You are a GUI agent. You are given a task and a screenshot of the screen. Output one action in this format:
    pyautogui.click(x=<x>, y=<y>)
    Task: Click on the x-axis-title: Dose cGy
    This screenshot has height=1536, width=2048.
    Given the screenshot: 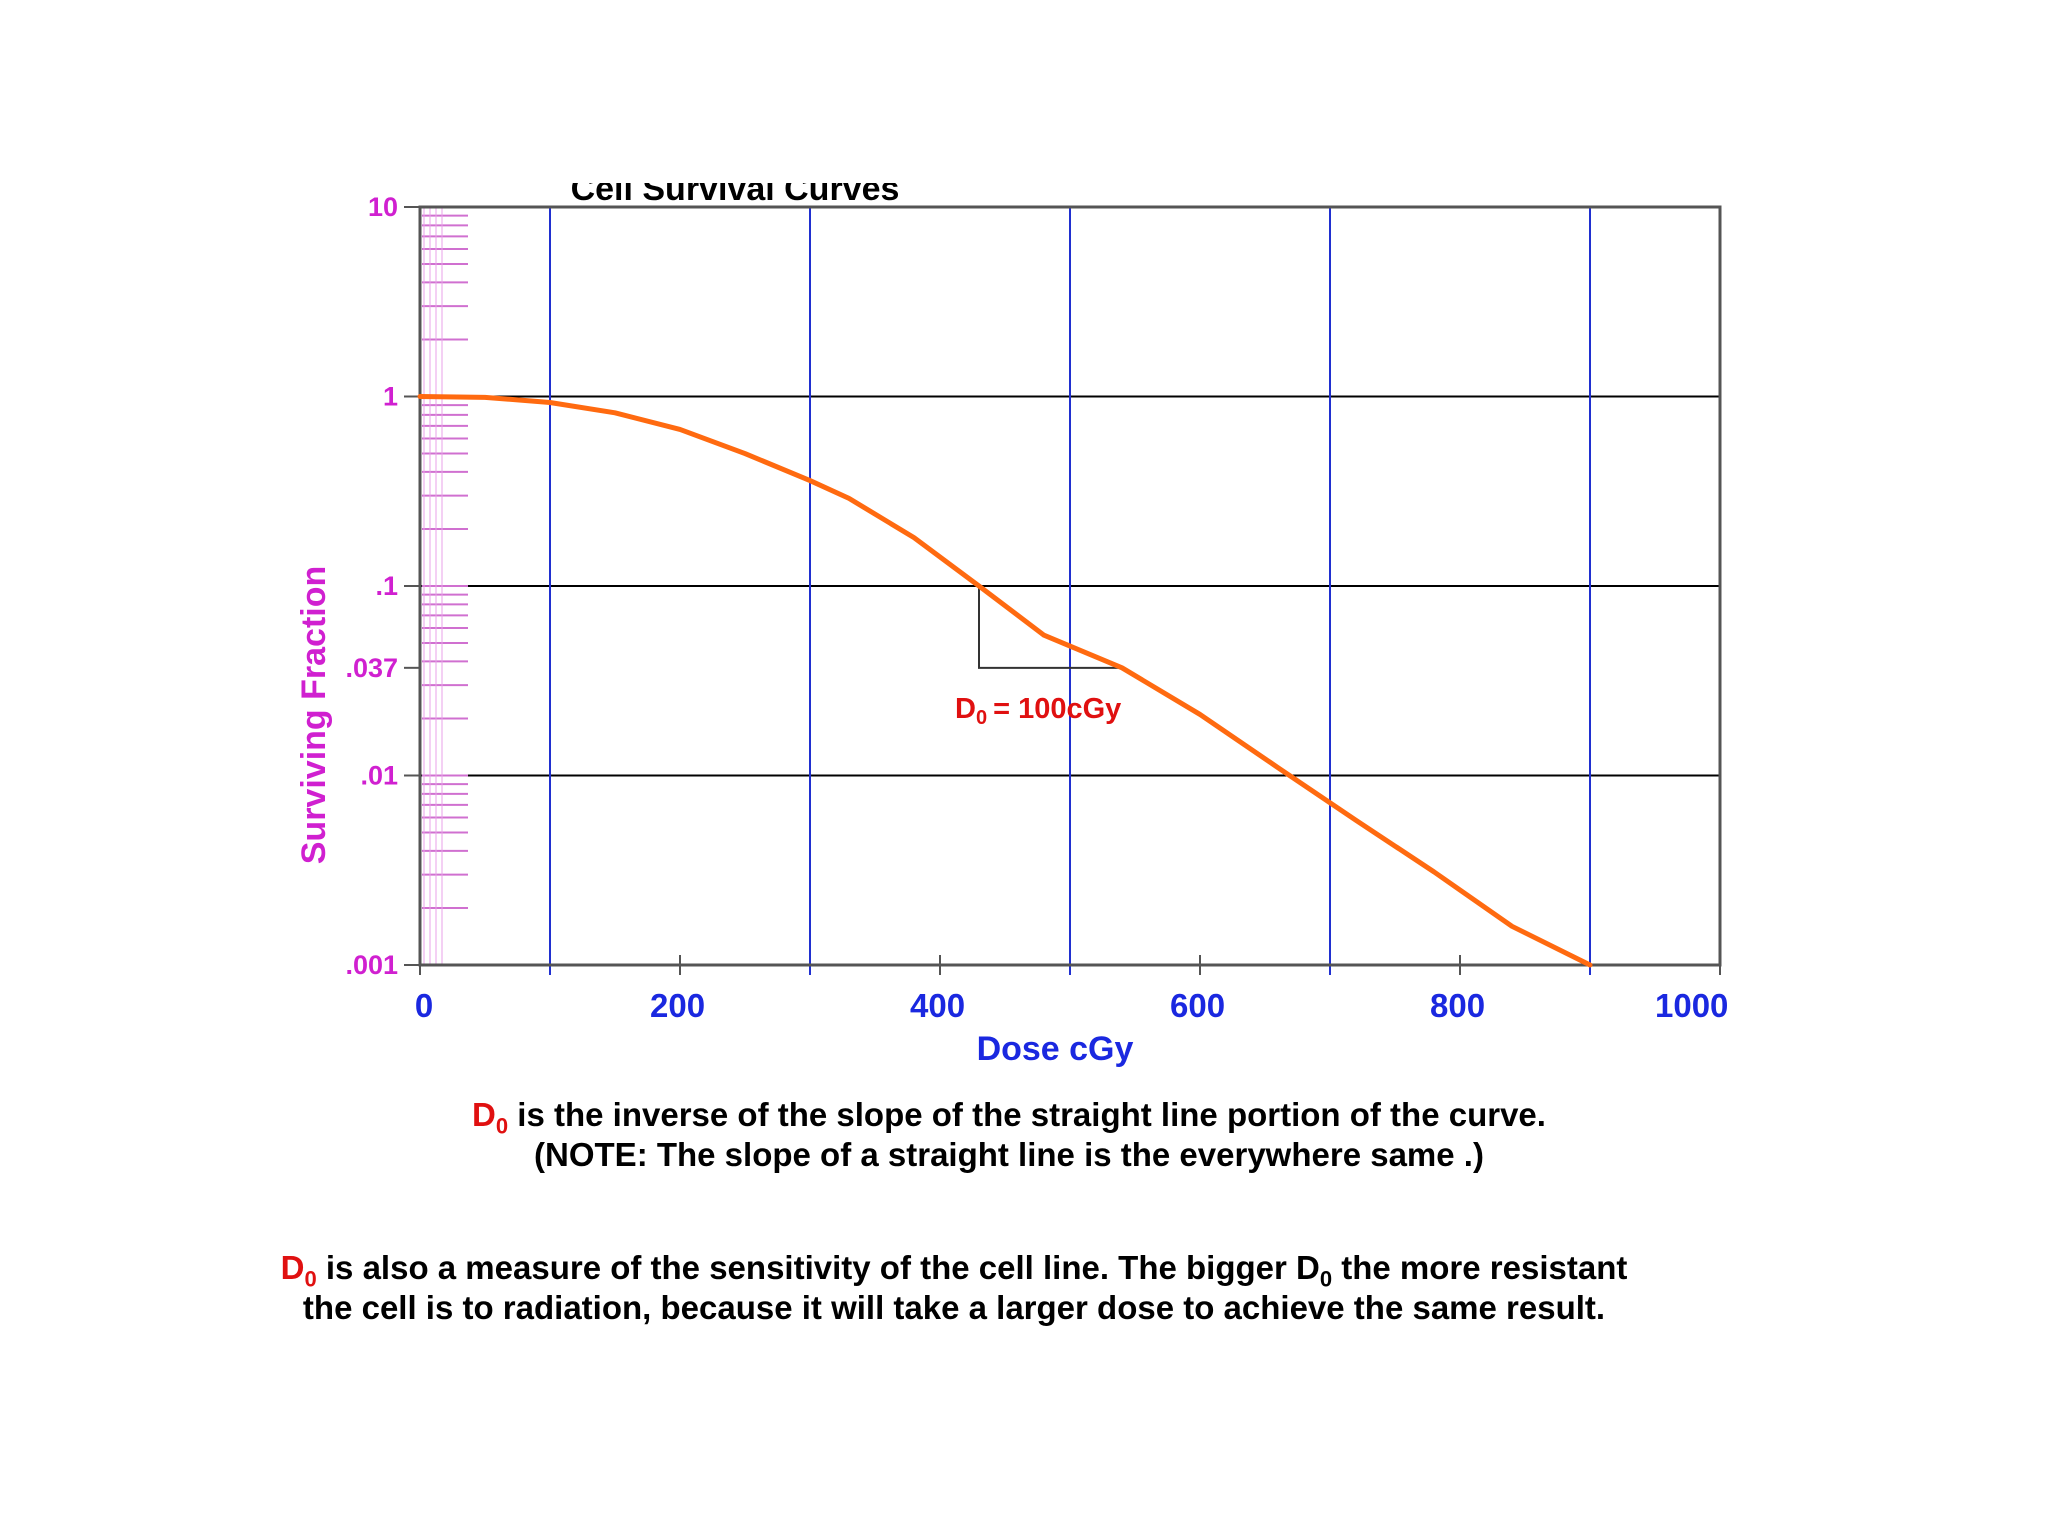 What is the action you would take?
    pyautogui.click(x=1055, y=1049)
    